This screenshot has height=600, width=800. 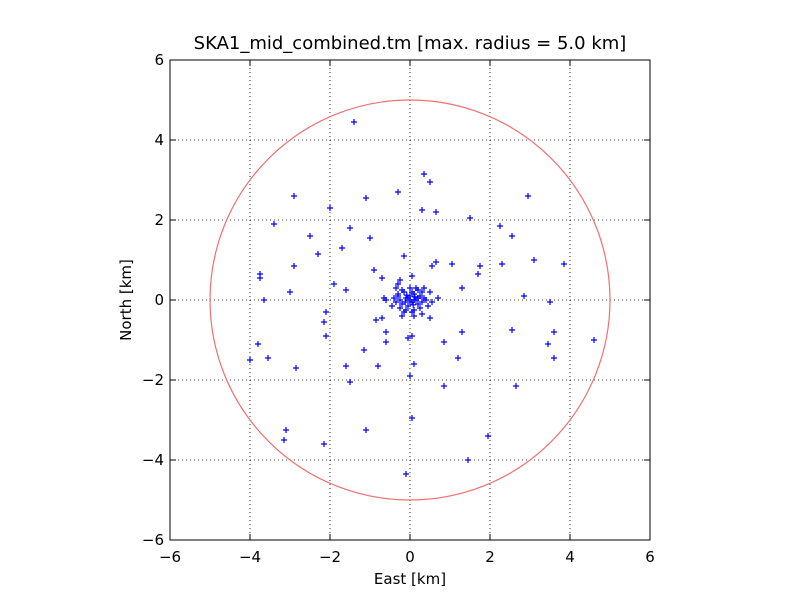 What do you see at coordinates (159, 220) in the screenshot?
I see `y-tick-label: 2` at bounding box center [159, 220].